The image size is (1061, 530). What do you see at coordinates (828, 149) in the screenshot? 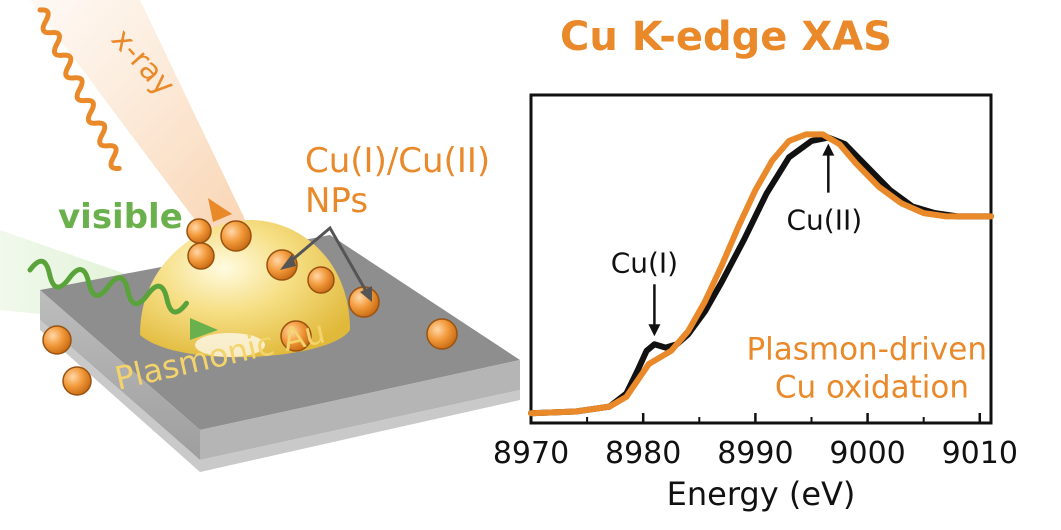
I see `cu2-arrow-head` at bounding box center [828, 149].